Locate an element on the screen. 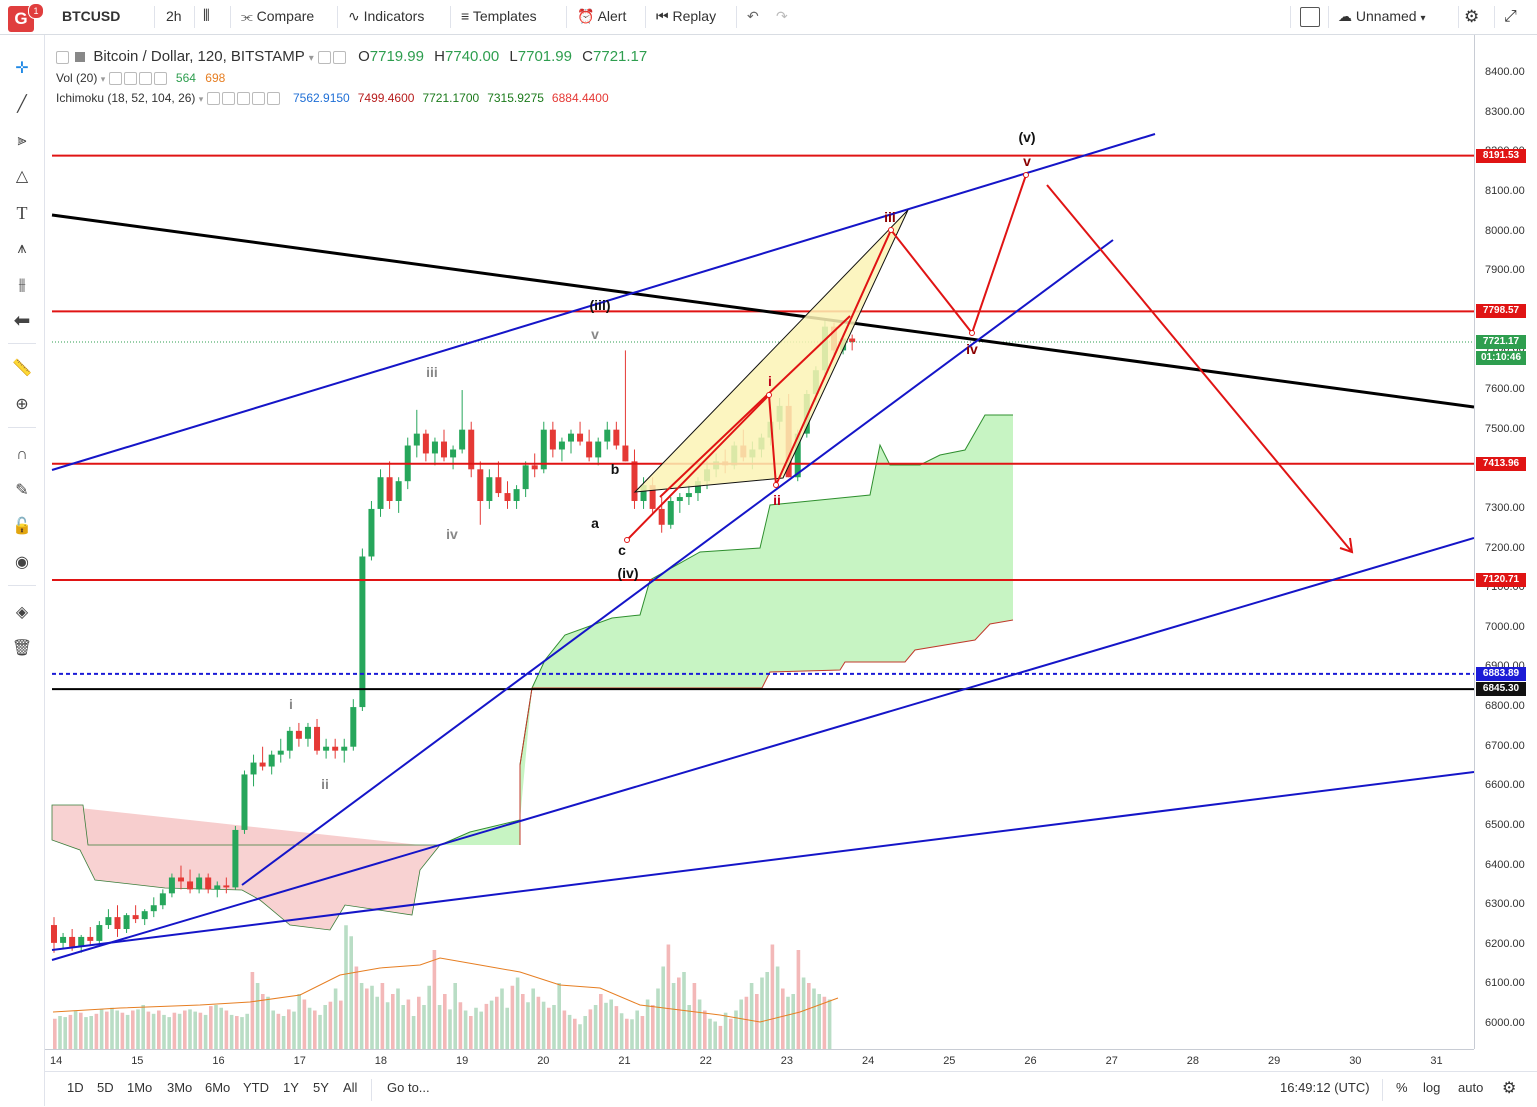 The height and width of the screenshot is (1107, 1537). magnet-icon: ∩ is located at coordinates (22, 454).